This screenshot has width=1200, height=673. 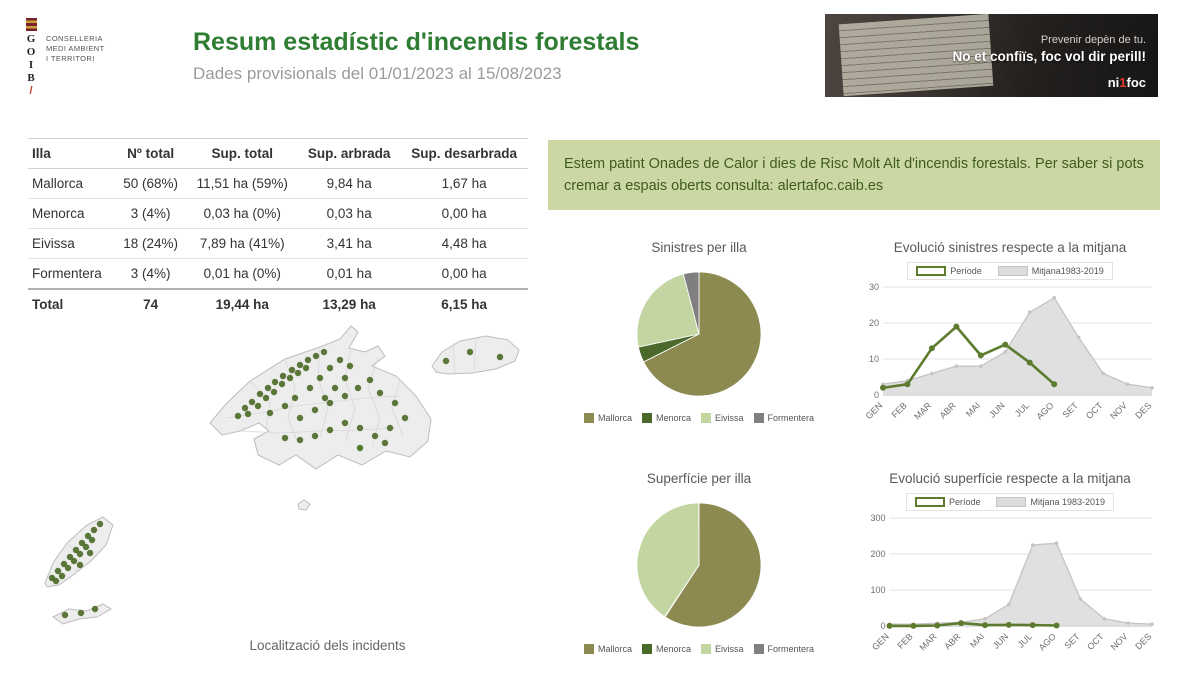 What do you see at coordinates (304, 505) in the screenshot?
I see `cabrera-island` at bounding box center [304, 505].